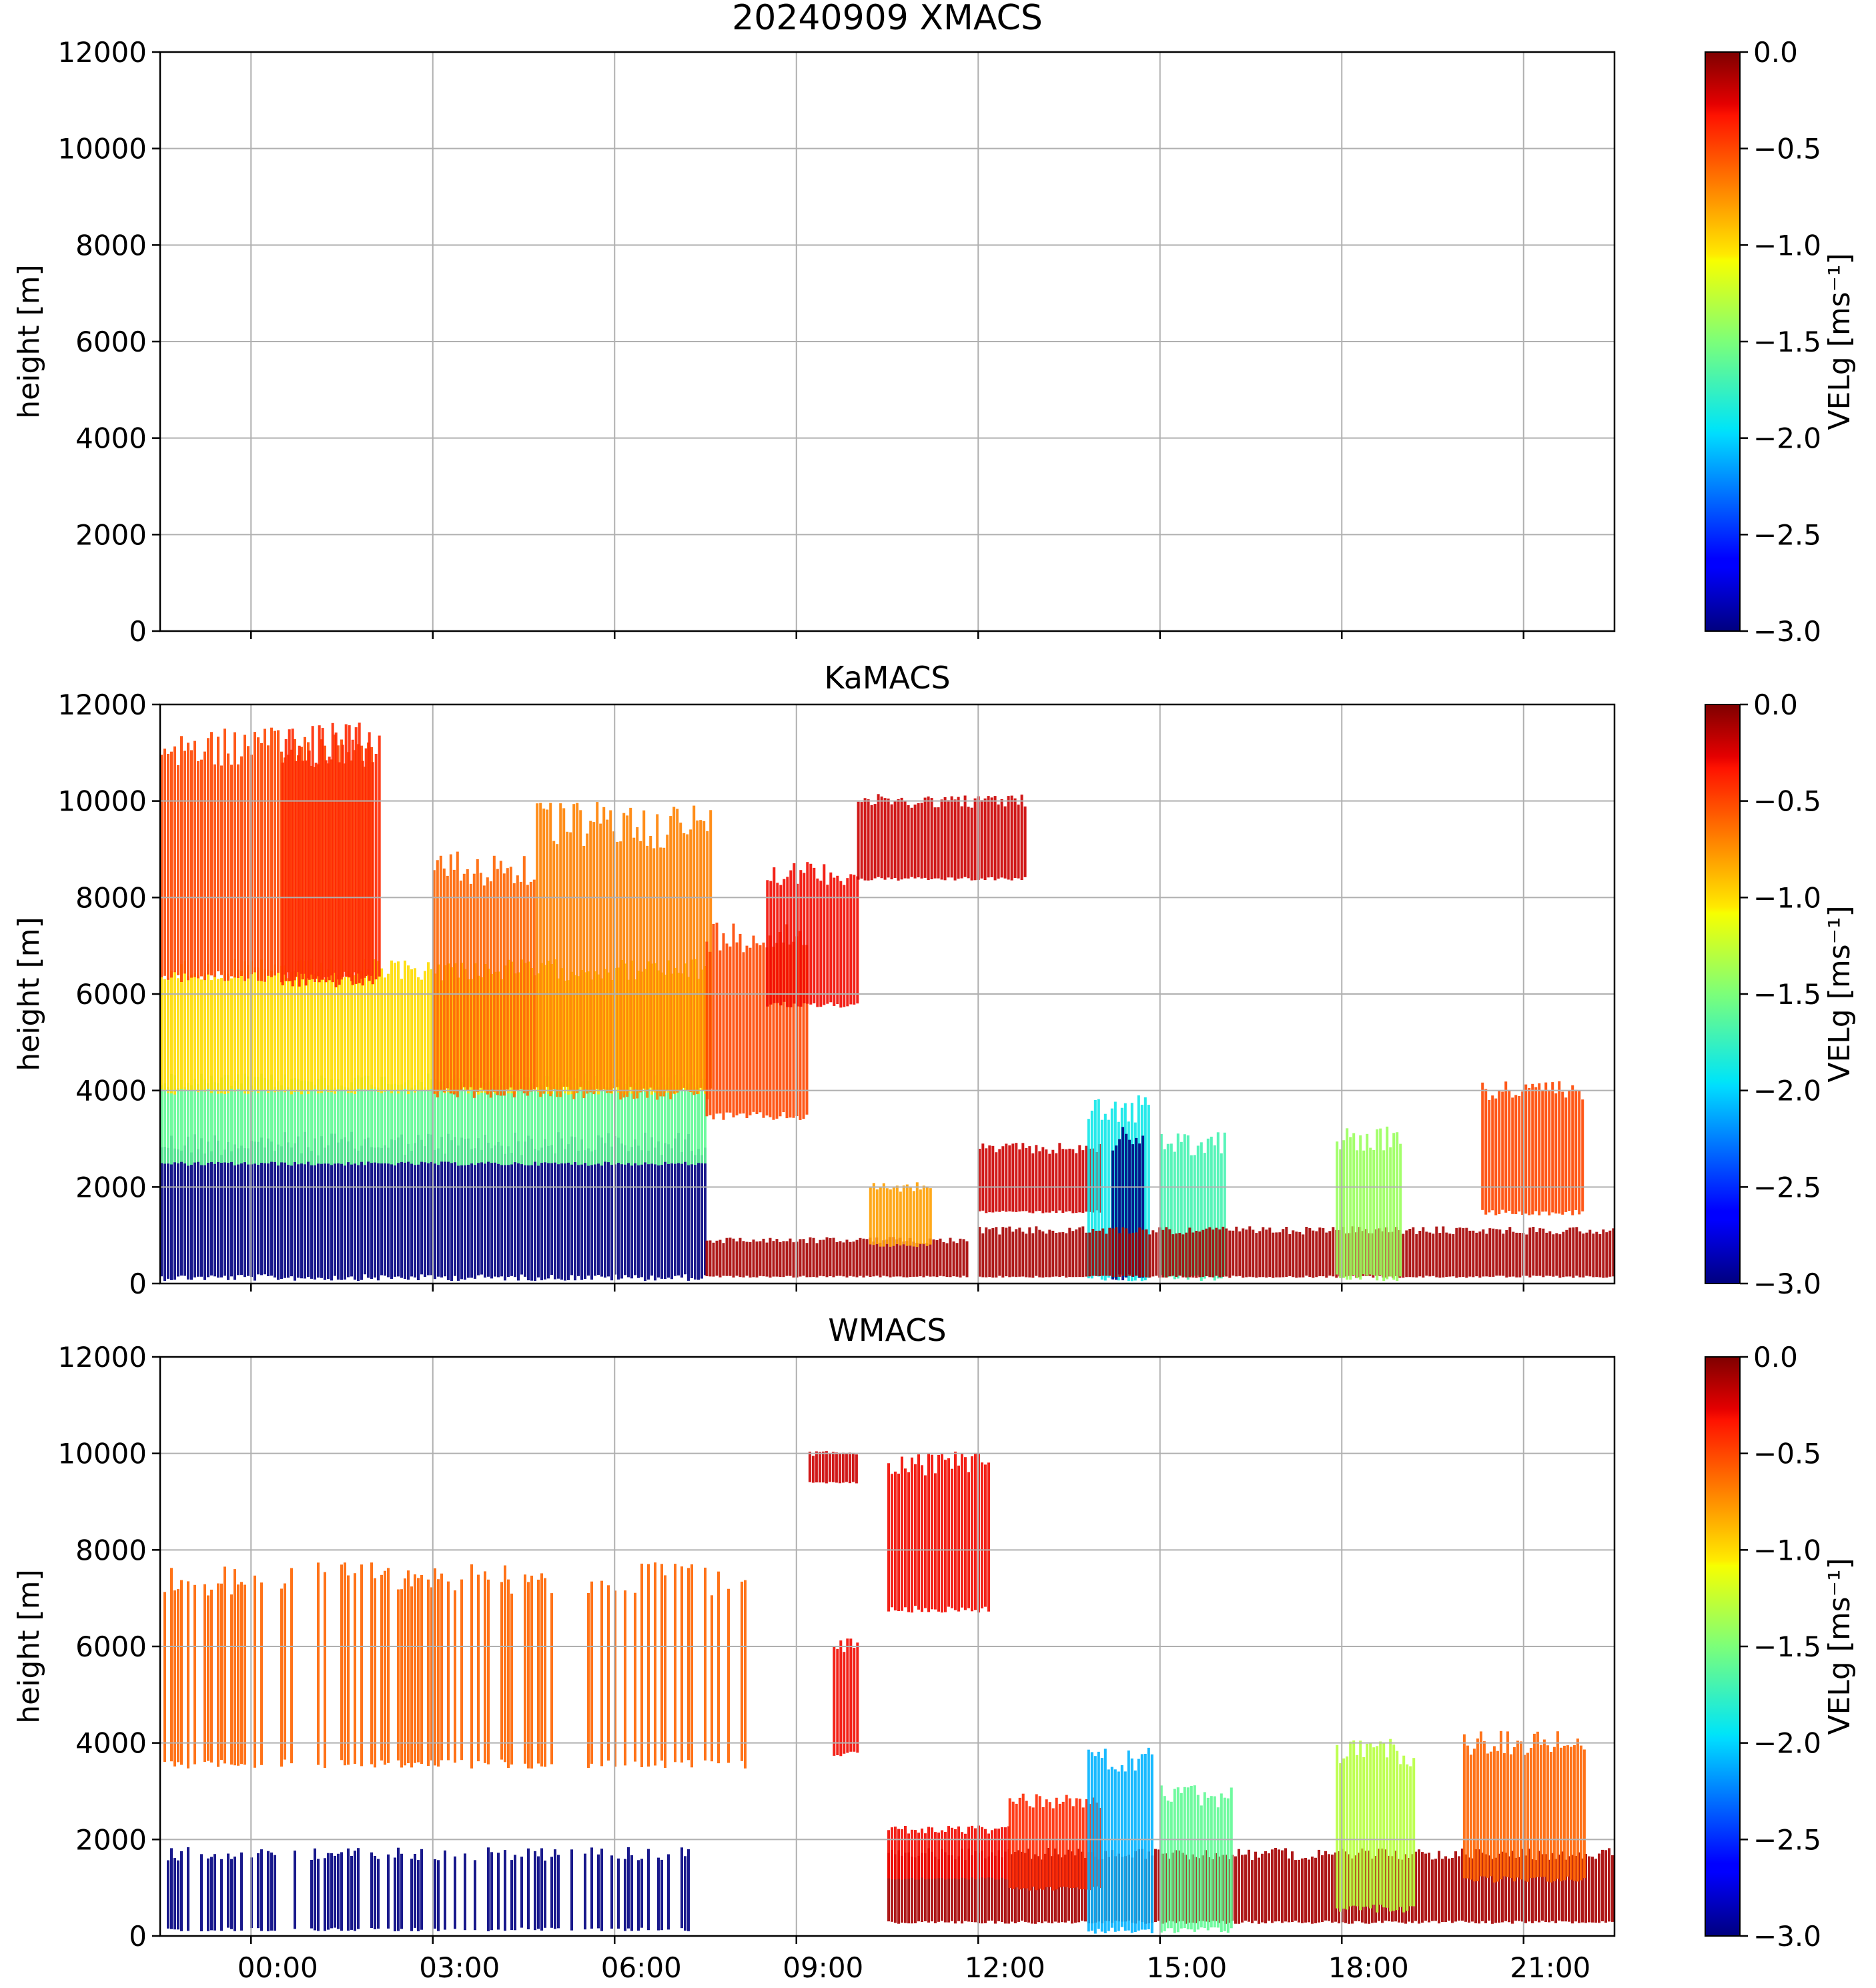  What do you see at coordinates (1368, 1967) in the screenshot?
I see `x-tick-label: 18:00` at bounding box center [1368, 1967].